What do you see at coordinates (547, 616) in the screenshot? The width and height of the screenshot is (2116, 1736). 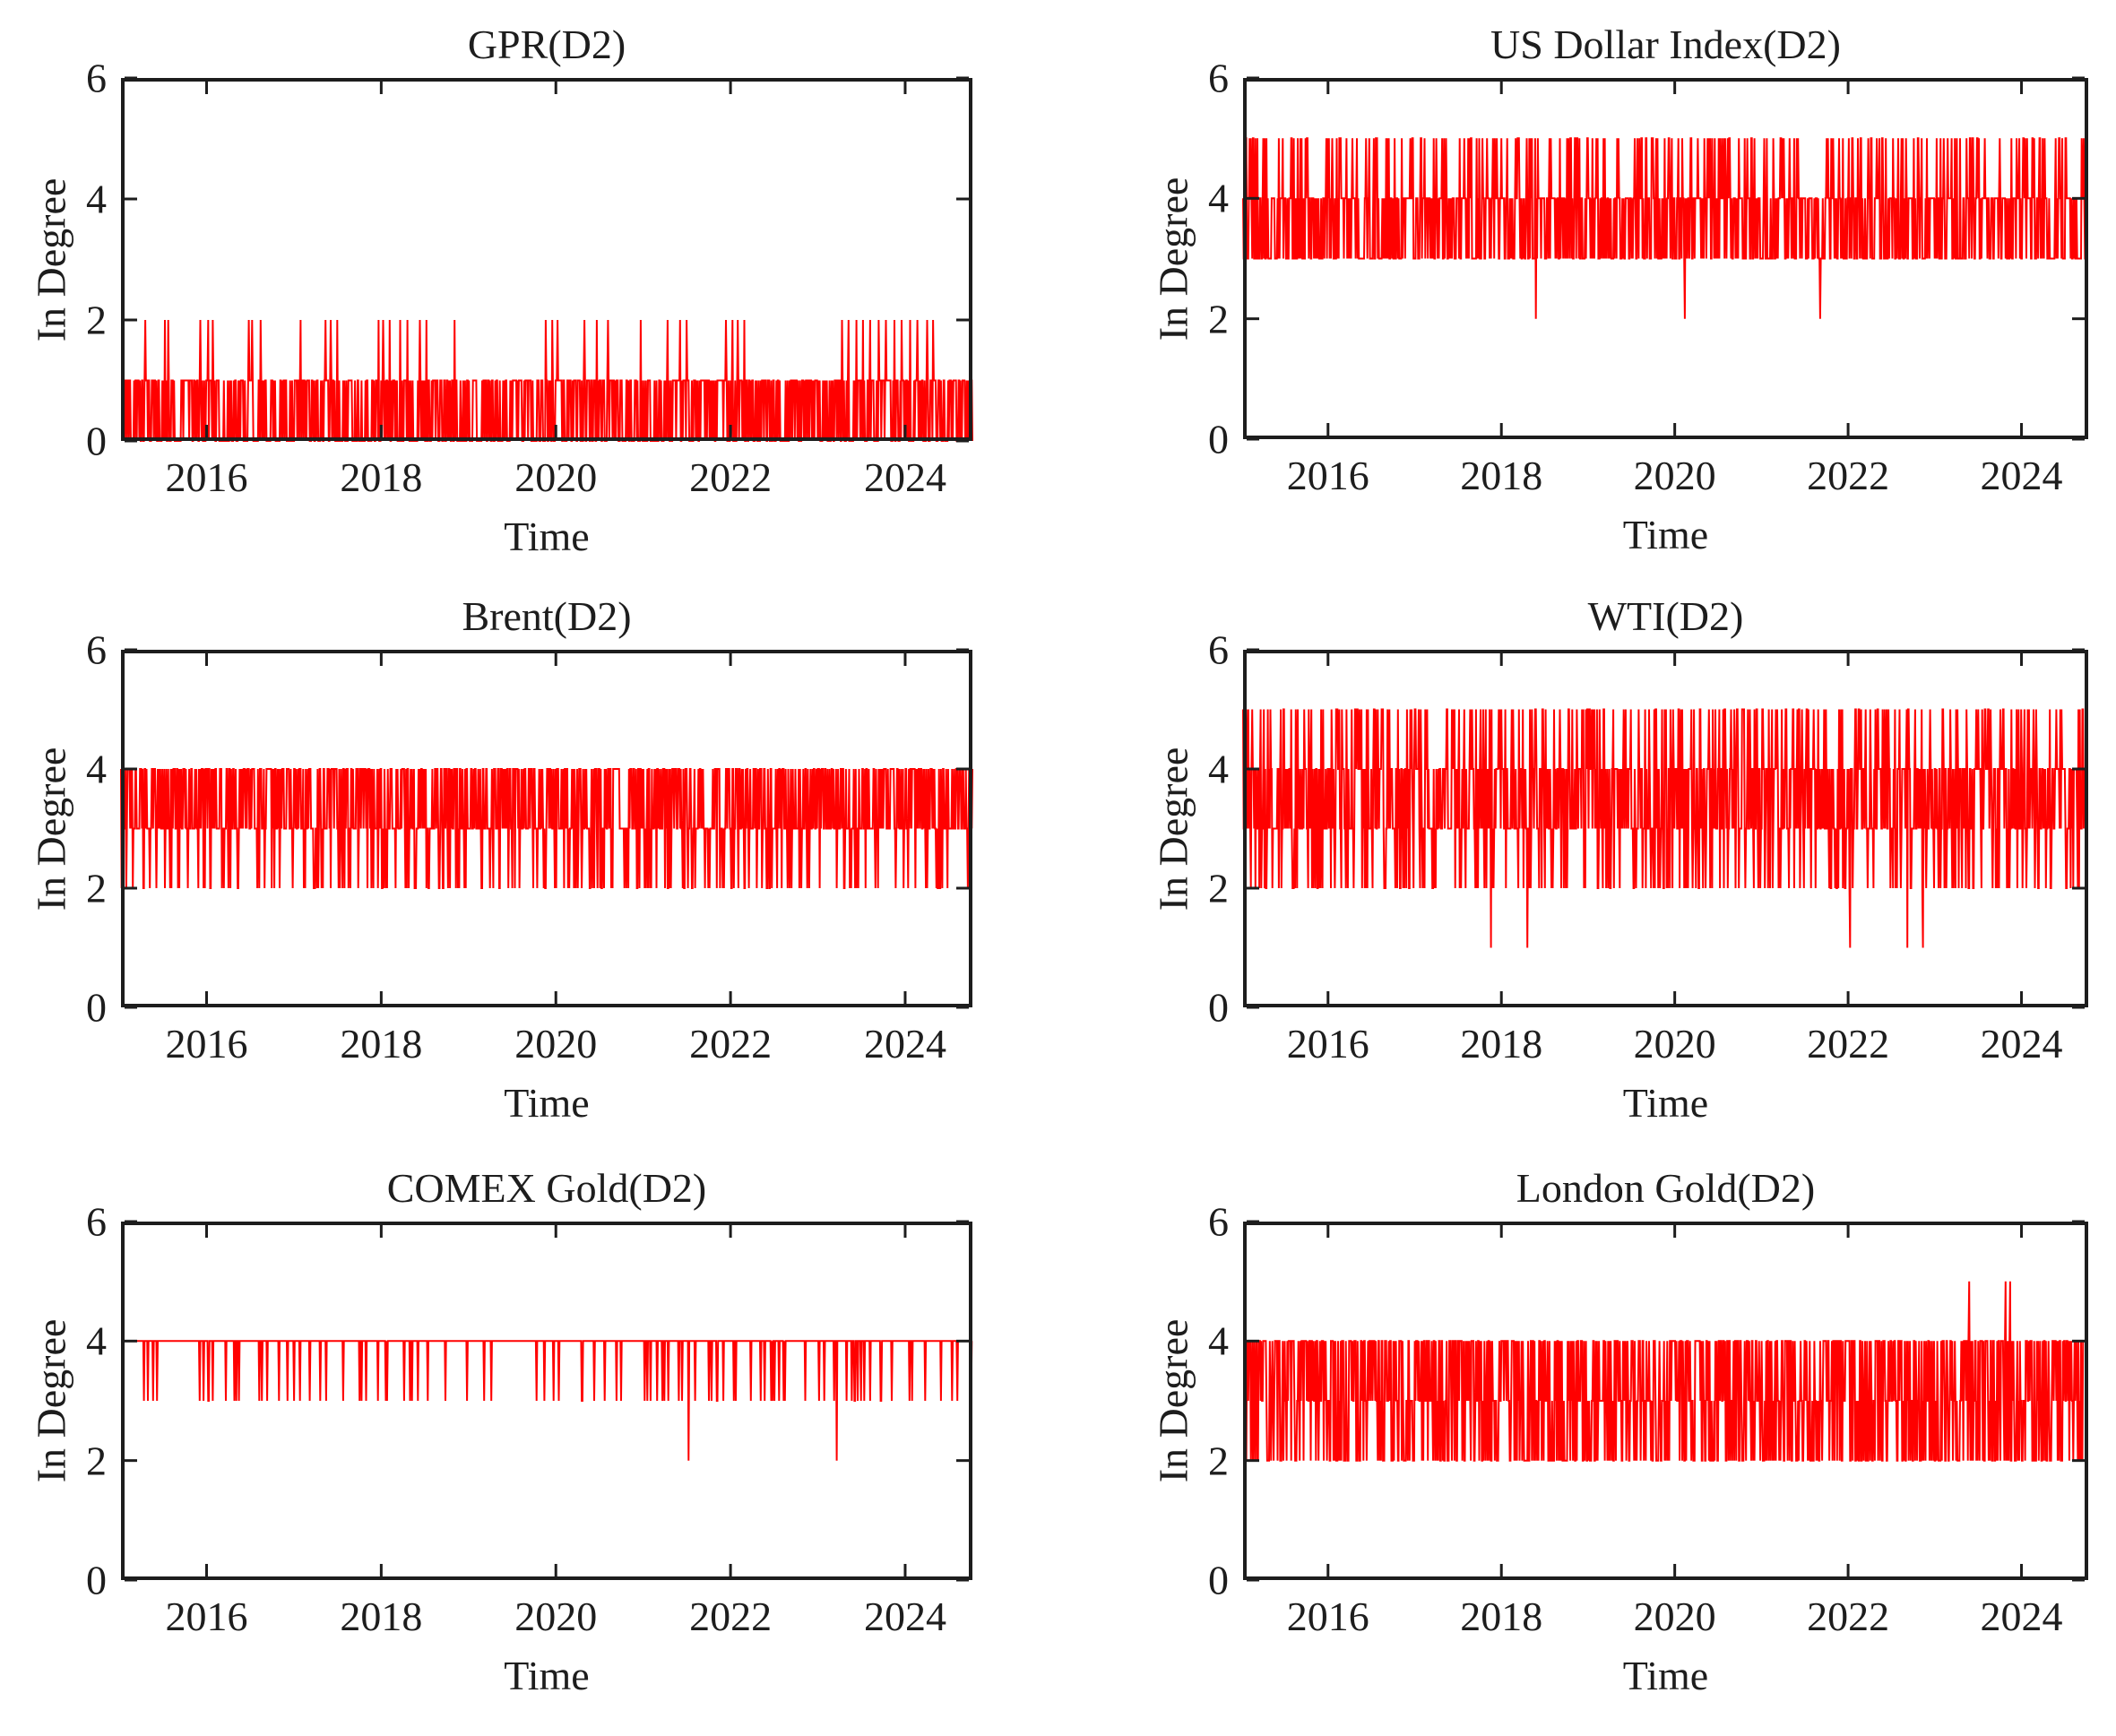 I see `subplot-title: Brent(D2)` at bounding box center [547, 616].